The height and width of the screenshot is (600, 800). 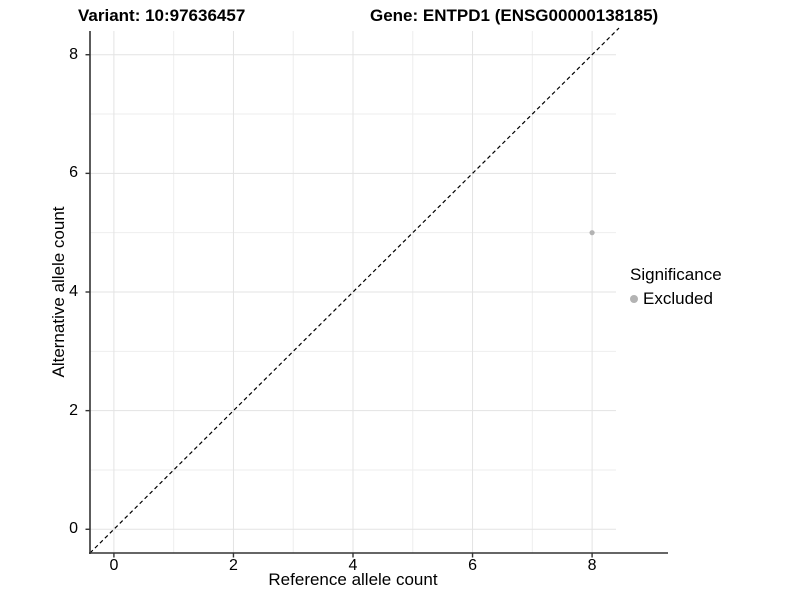 What do you see at coordinates (353, 579) in the screenshot?
I see `x-axis-title: Reference allele count` at bounding box center [353, 579].